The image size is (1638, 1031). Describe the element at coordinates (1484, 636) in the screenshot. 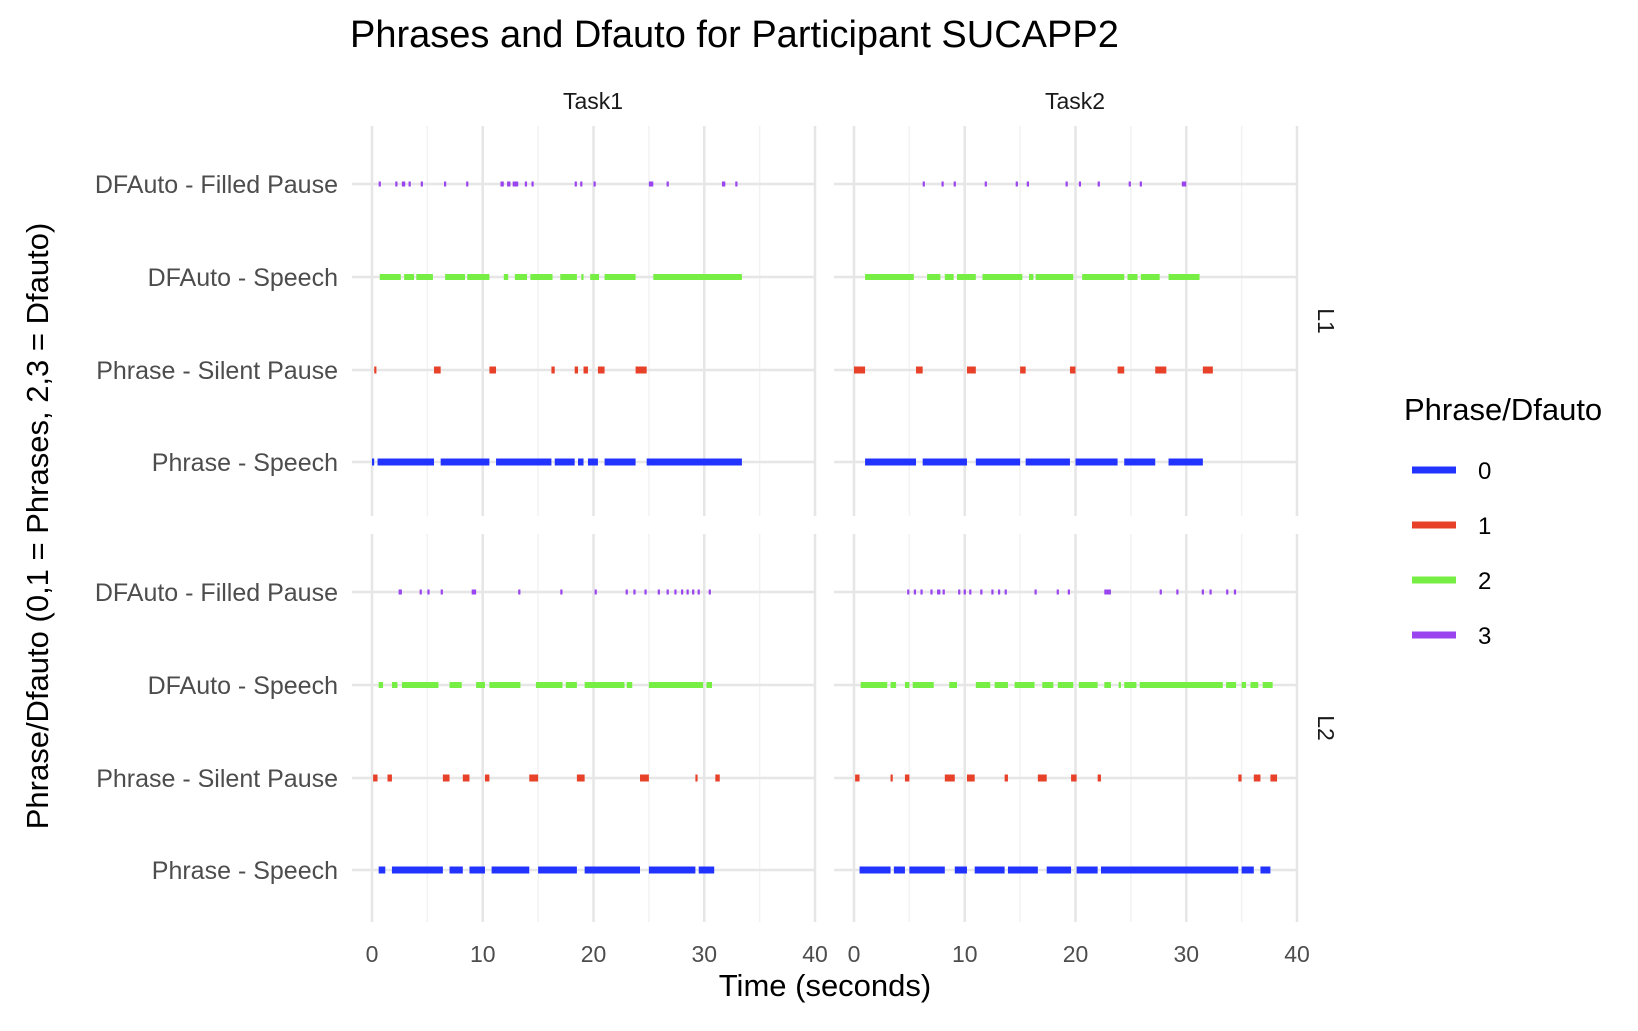

I see `legend-label: 3` at that location.